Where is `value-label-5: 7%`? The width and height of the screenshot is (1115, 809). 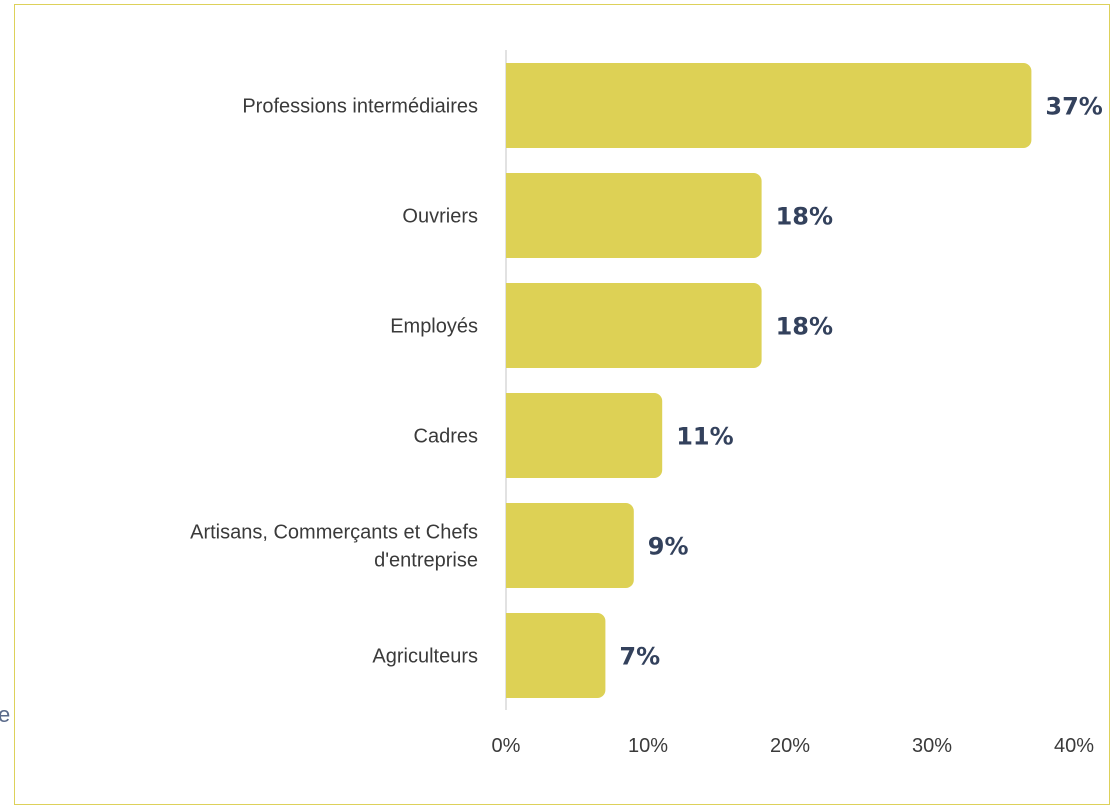 value-label-5: 7% is located at coordinates (639, 657).